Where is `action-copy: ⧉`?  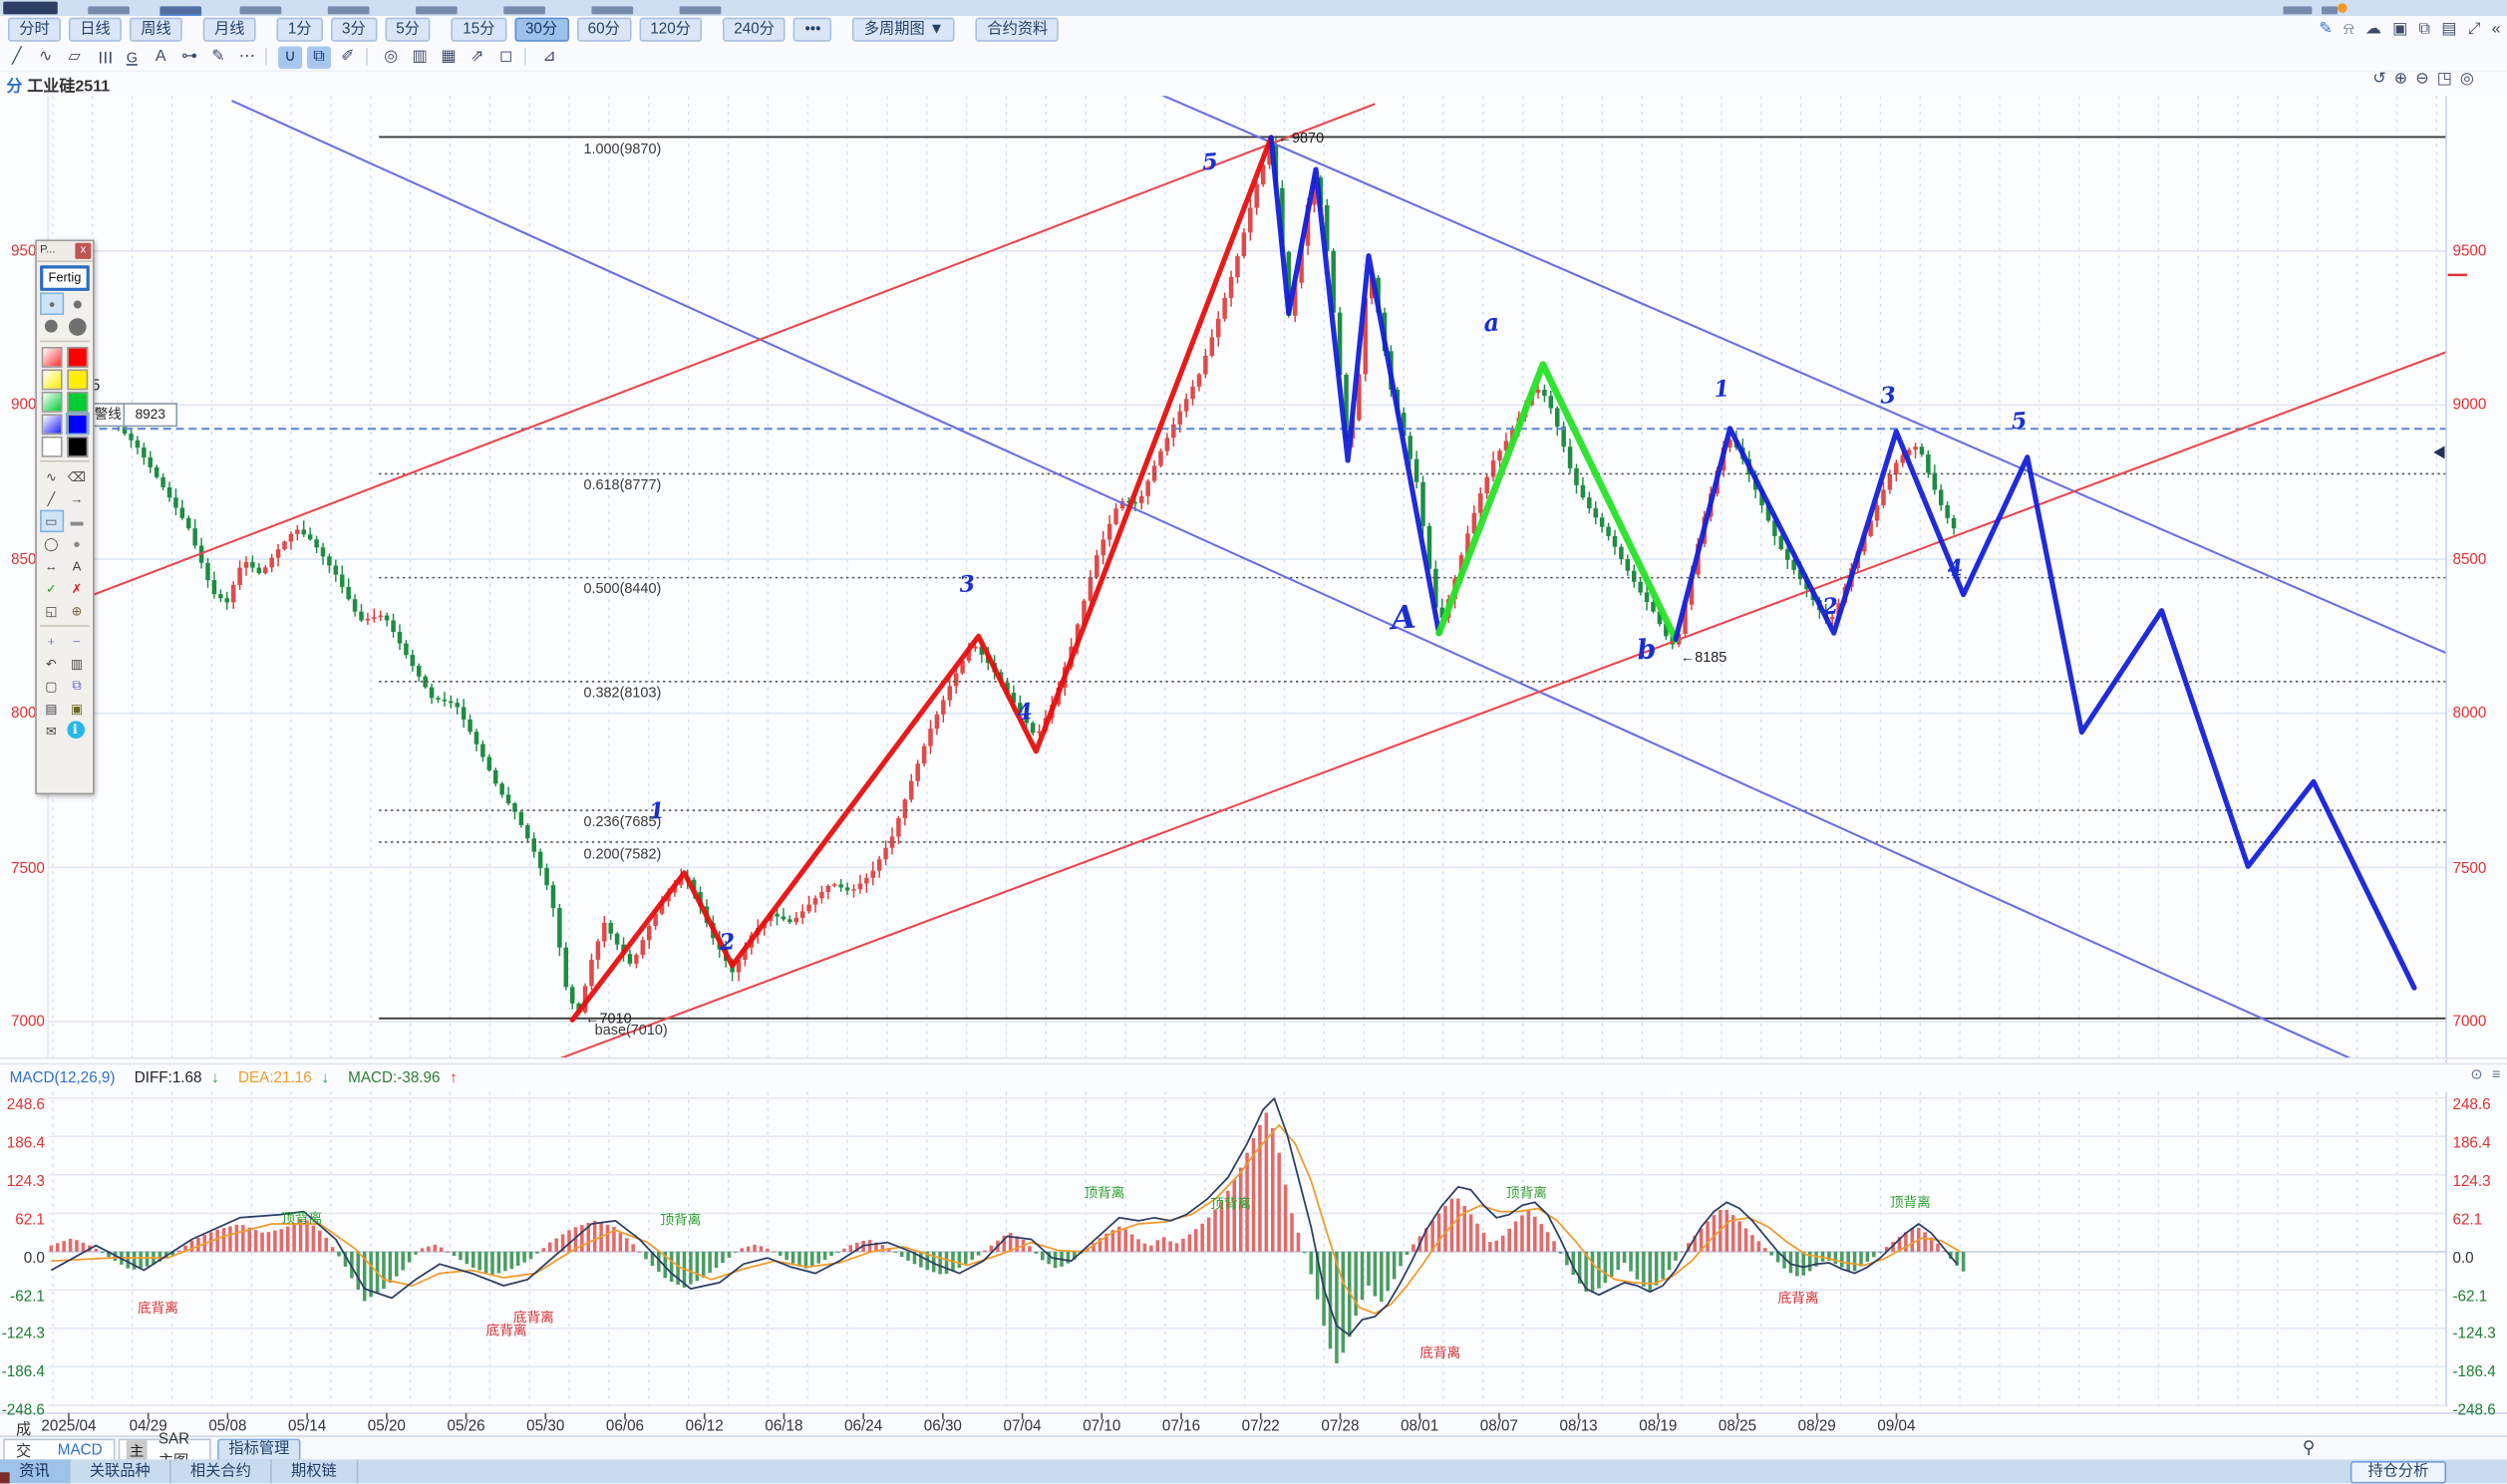 action-copy: ⧉ is located at coordinates (77, 685).